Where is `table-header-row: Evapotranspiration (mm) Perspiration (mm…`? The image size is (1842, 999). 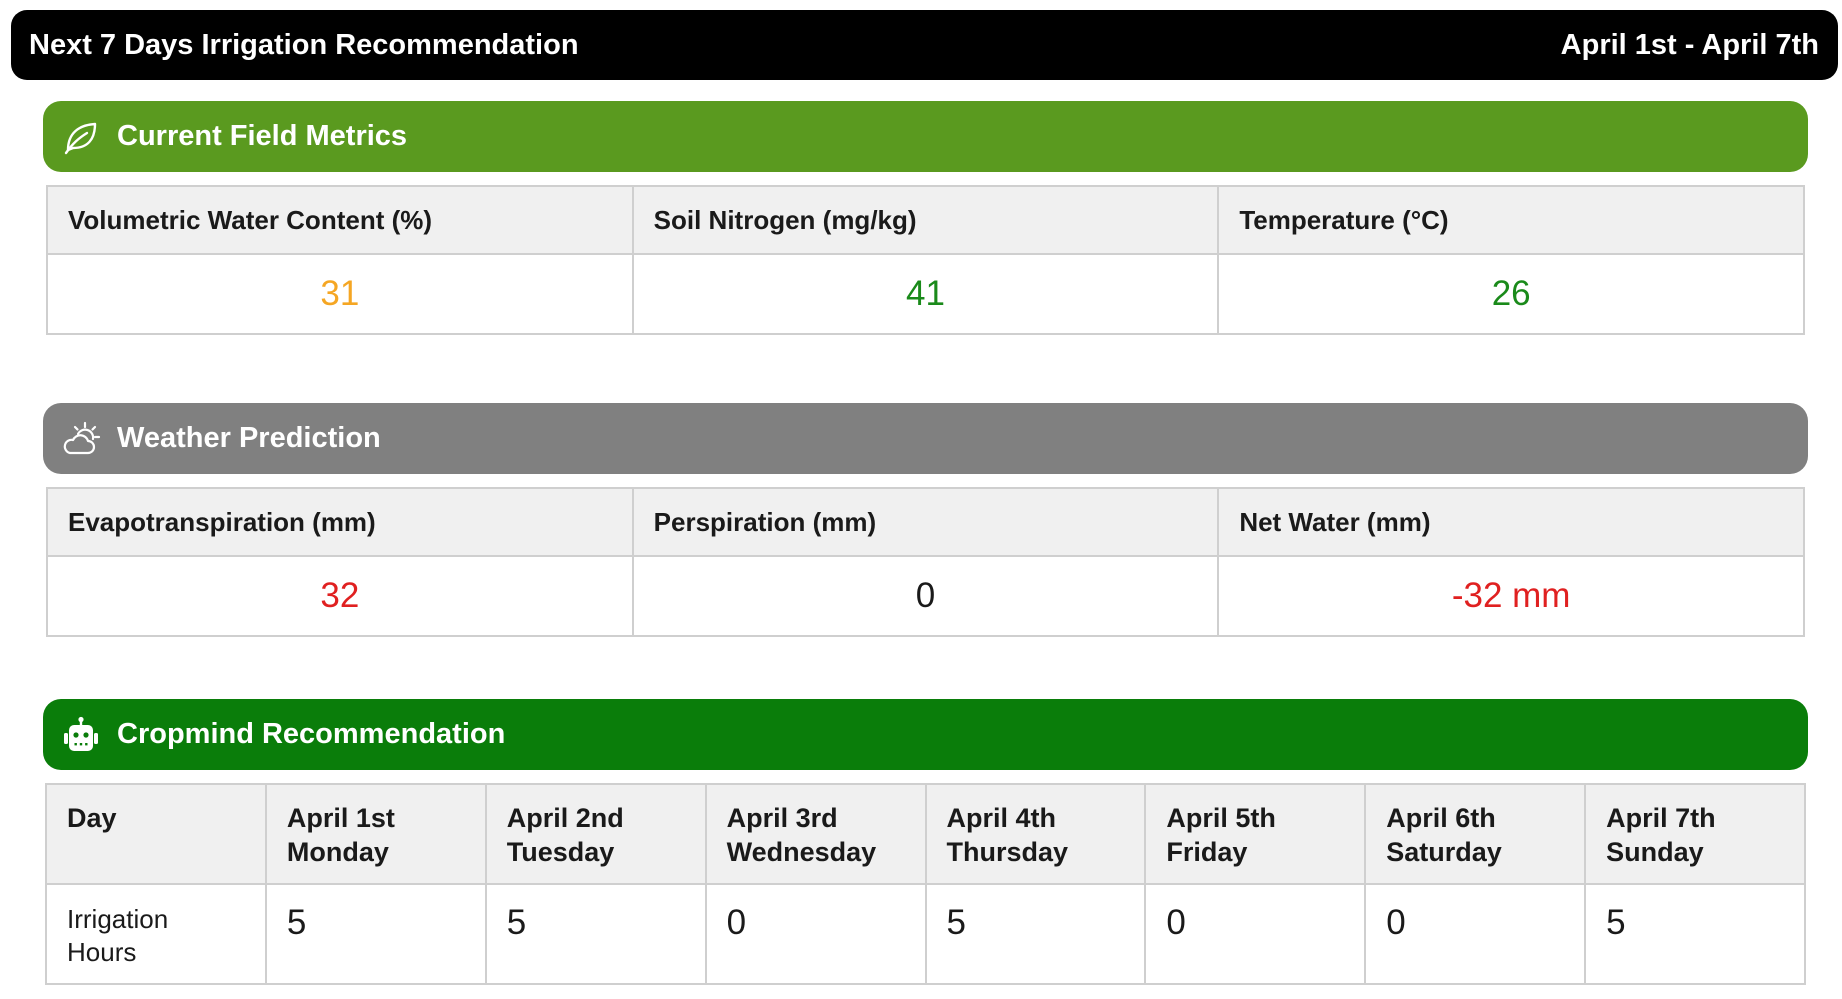
table-header-row: Evapotranspiration (mm) Perspiration (mm… is located at coordinates (925, 522).